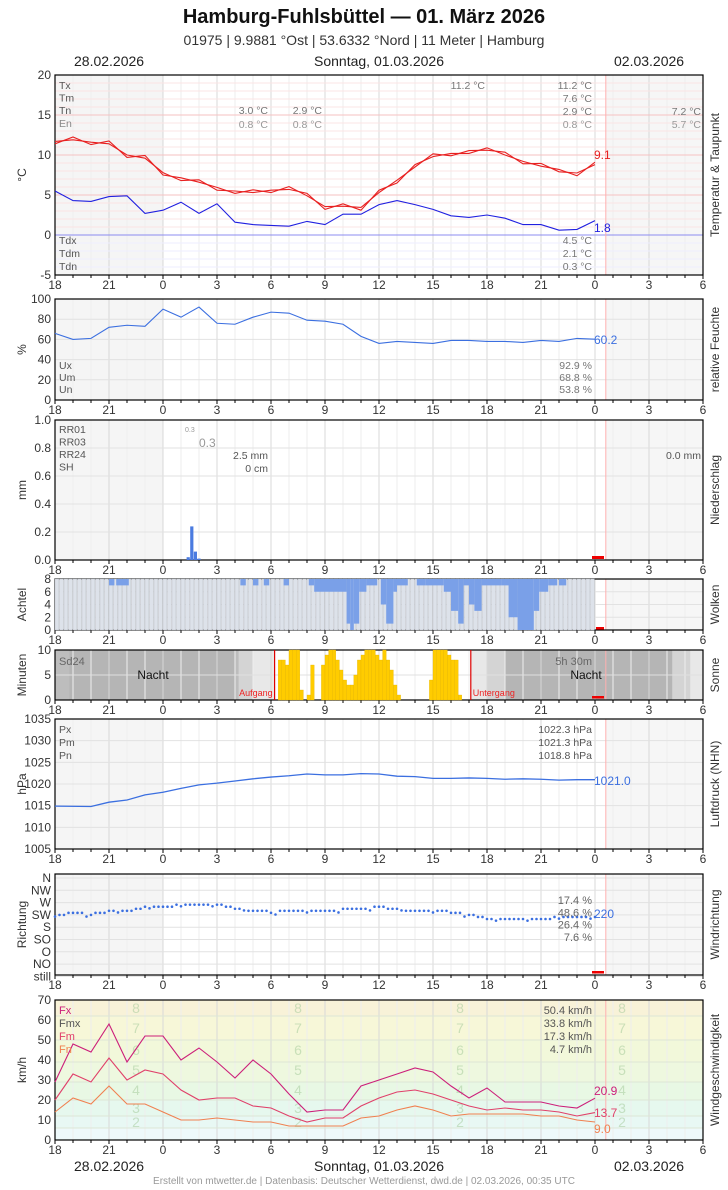 This screenshot has height=1190, width=728. I want to click on label: Tdn, so click(68, 267).